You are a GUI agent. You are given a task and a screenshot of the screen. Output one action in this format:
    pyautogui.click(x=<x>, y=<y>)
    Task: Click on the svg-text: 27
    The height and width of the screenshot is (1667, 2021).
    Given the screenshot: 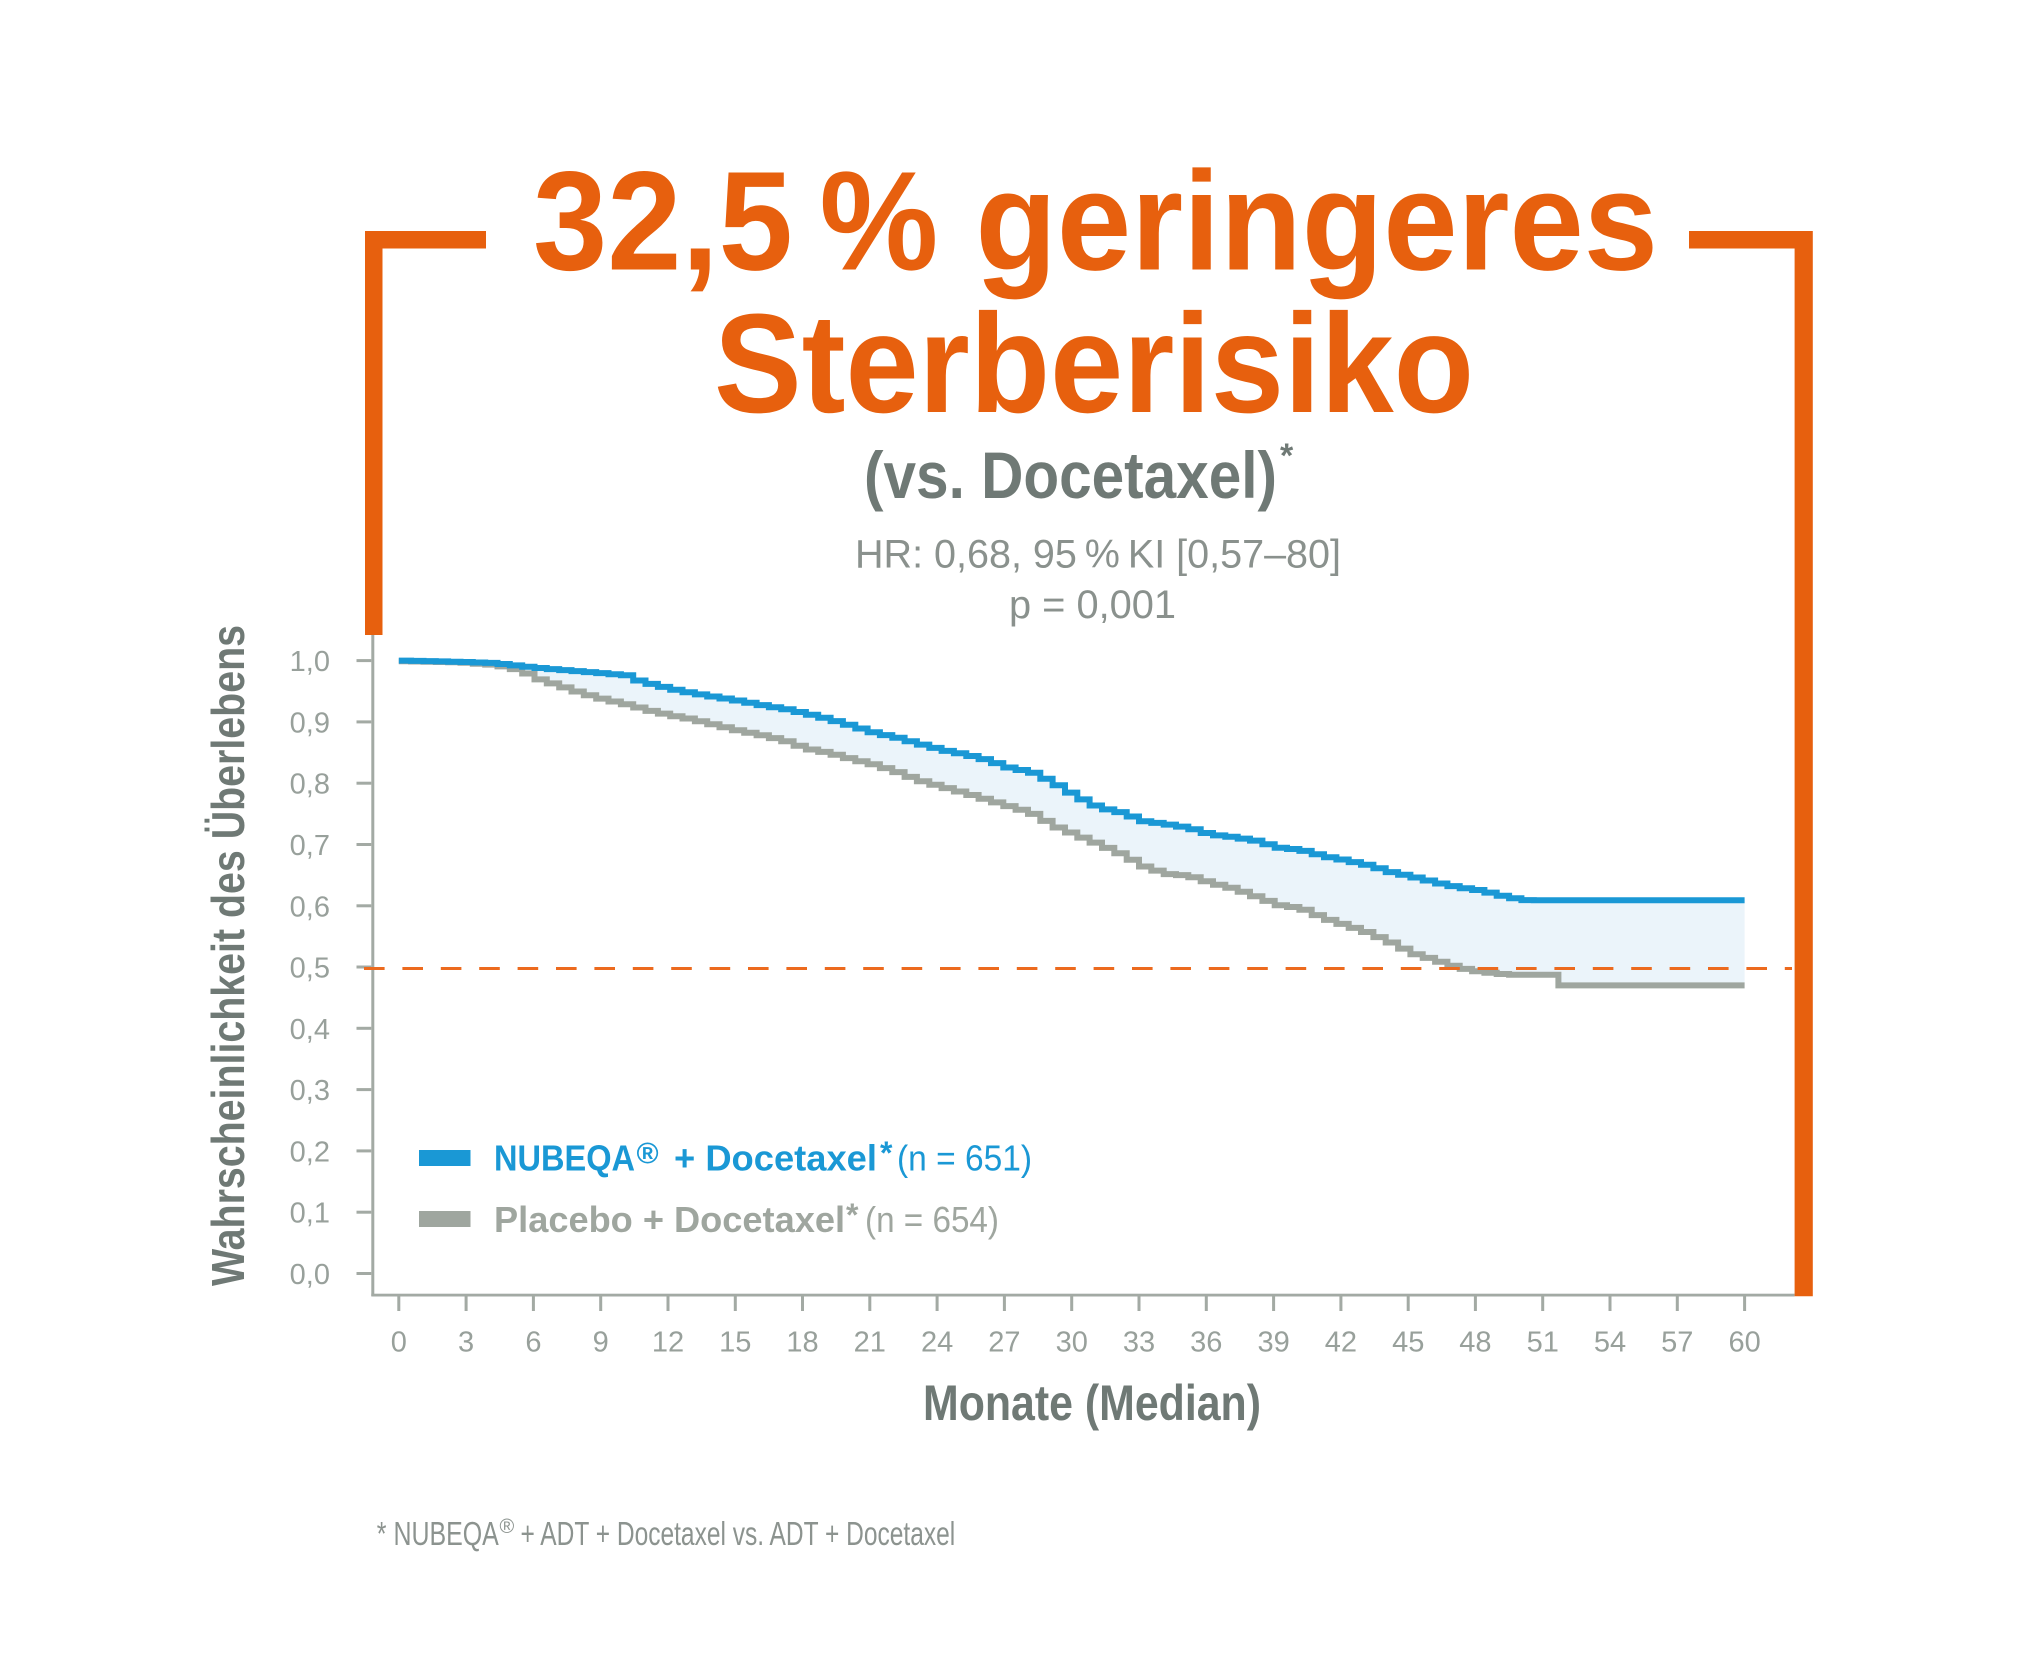 What is the action you would take?
    pyautogui.click(x=1004, y=1343)
    